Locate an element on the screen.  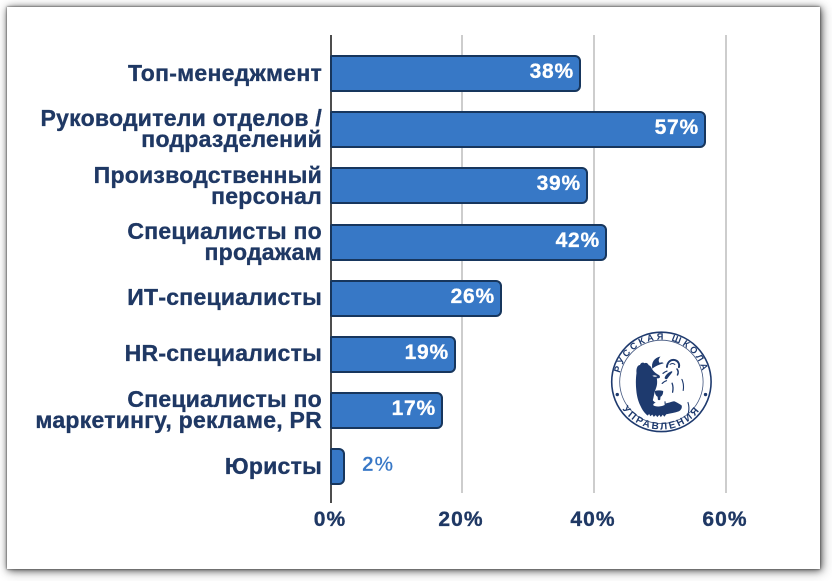
svg-text: РУССКАЯ ШКОЛА is located at coordinates (661, 353).